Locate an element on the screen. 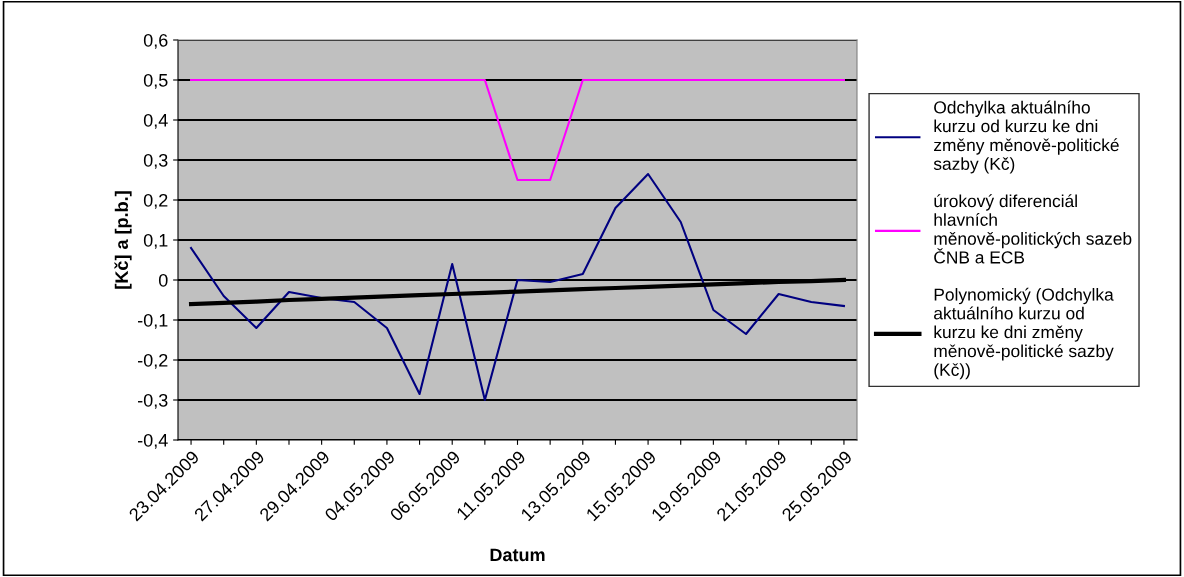 The width and height of the screenshot is (1184, 577). y-tick-label: -0,1 is located at coordinates (152, 321).